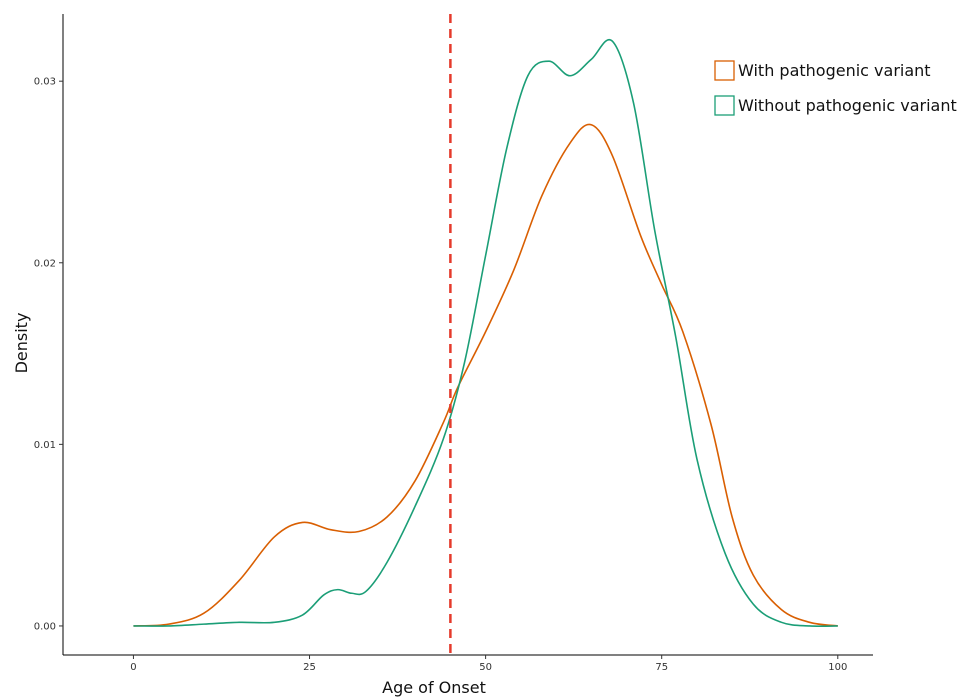 The height and width of the screenshot is (697, 972). Describe the element at coordinates (661, 667) in the screenshot. I see `x-tick-label: 75` at that location.